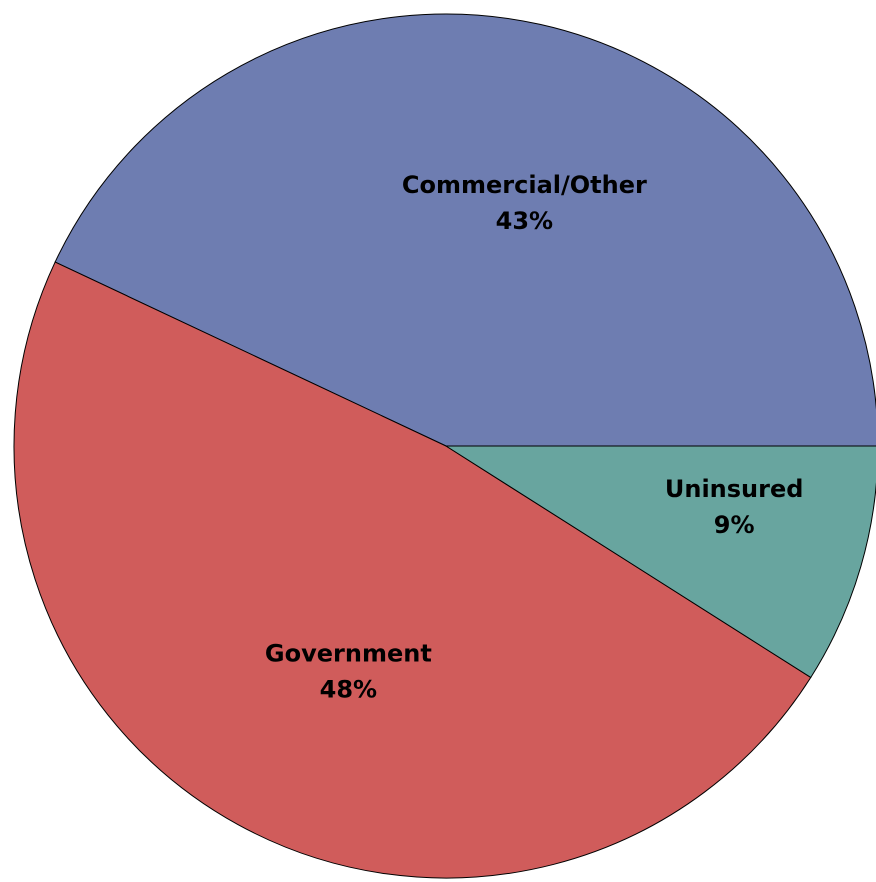 The width and height of the screenshot is (876, 882). What do you see at coordinates (734, 489) in the screenshot?
I see `slice-label-name: Uninsured` at bounding box center [734, 489].